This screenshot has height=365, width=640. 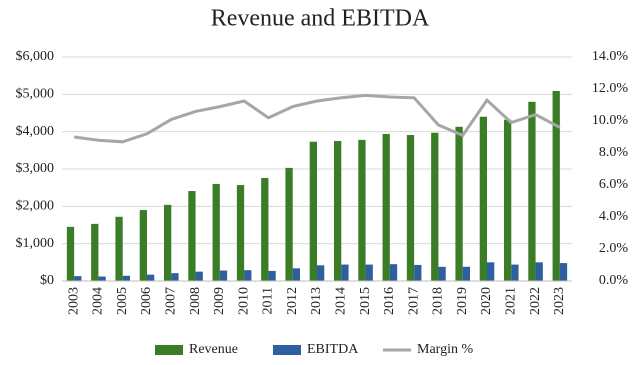 I want to click on x-tick-label: 2016, so click(x=389, y=301).